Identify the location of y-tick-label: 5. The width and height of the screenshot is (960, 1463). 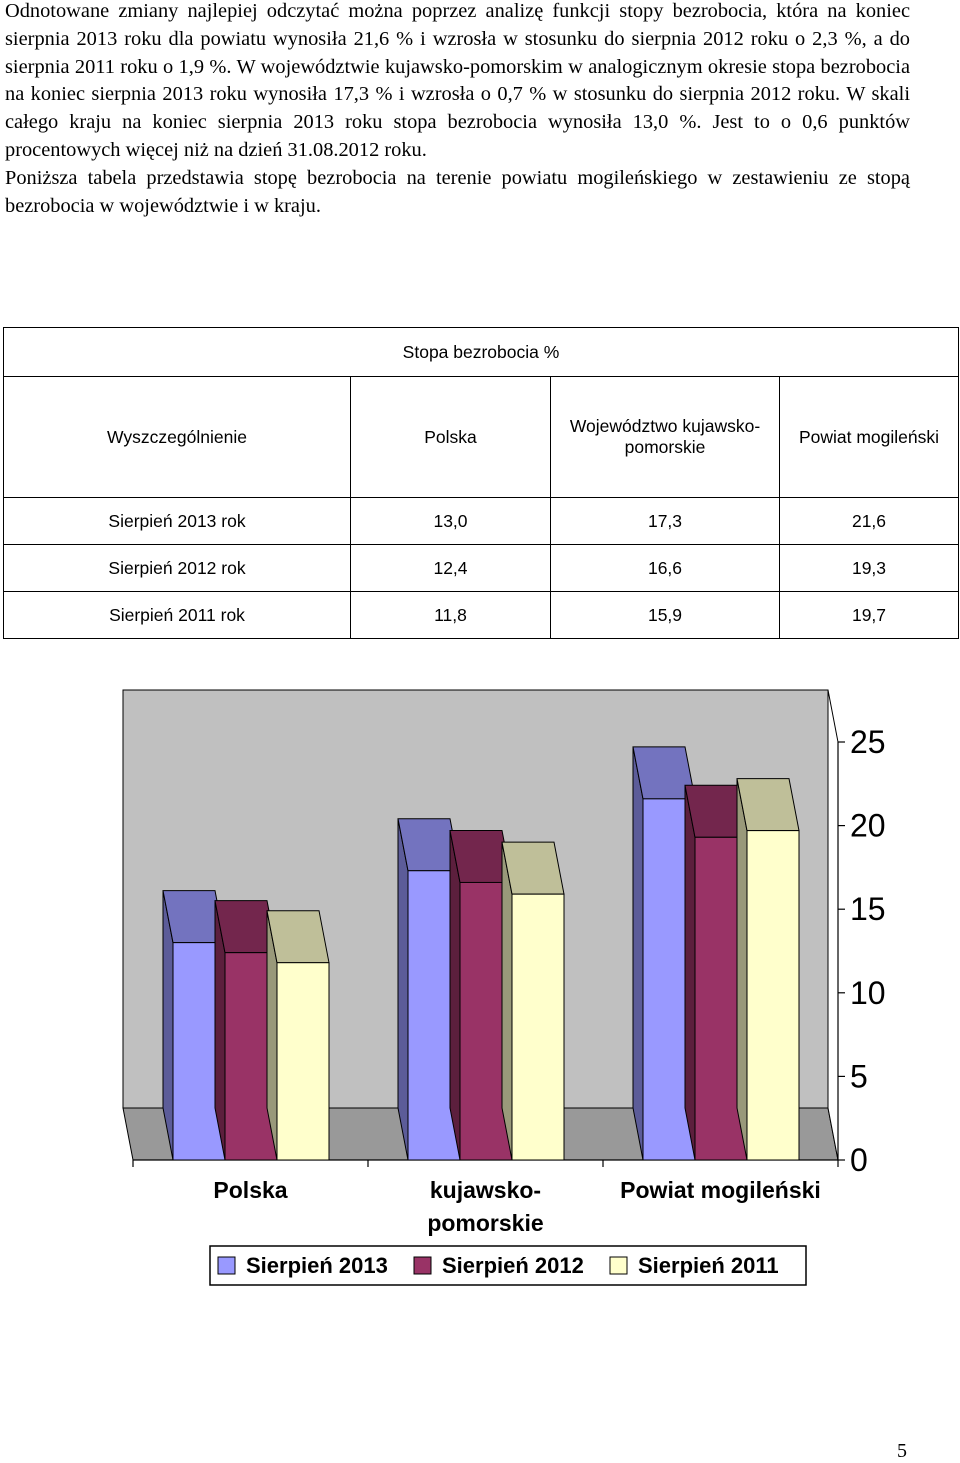
(859, 1076).